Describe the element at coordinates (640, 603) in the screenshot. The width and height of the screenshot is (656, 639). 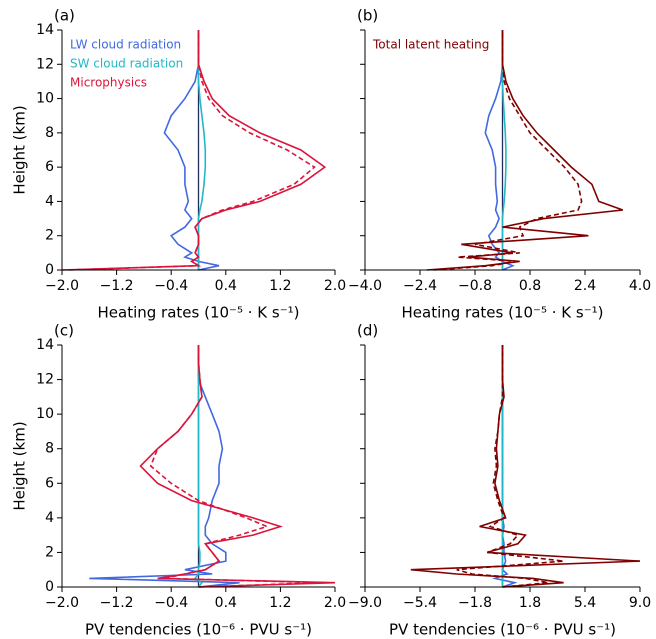
I see `x-tick-label: 9.0` at that location.